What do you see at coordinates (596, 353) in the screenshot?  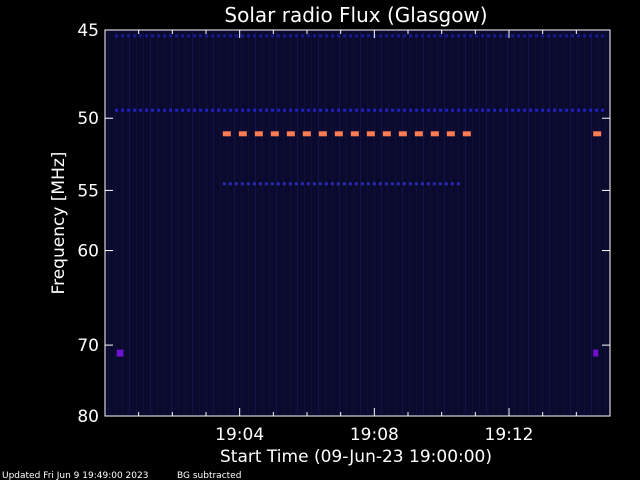 I see `spot-71-right` at bounding box center [596, 353].